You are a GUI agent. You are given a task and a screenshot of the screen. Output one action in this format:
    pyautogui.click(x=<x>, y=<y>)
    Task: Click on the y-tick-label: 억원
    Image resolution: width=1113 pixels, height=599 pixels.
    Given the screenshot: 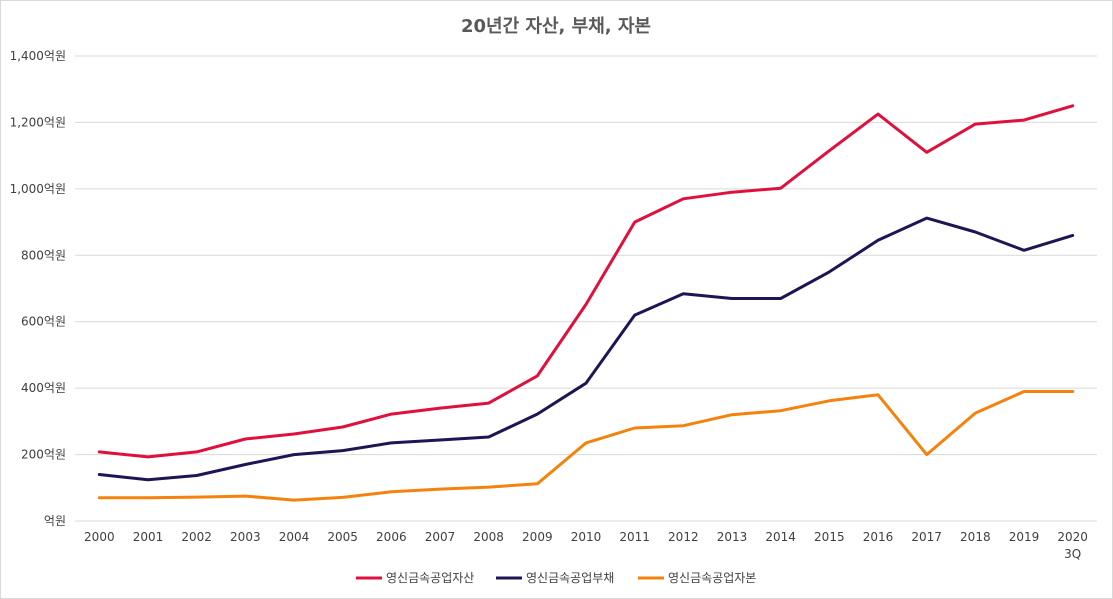 What is the action you would take?
    pyautogui.click(x=55, y=521)
    